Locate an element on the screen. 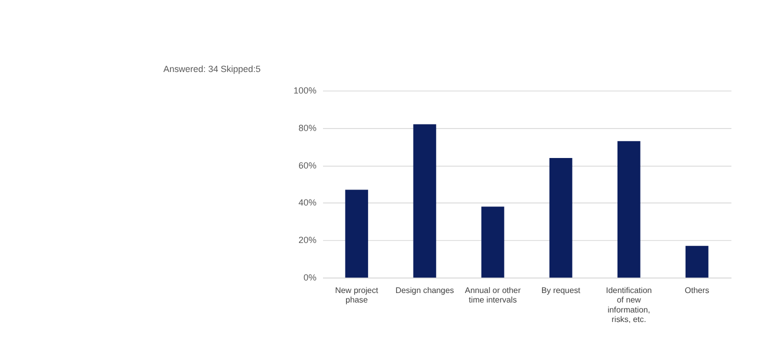 The height and width of the screenshot is (343, 780). y-tick-label: 100% is located at coordinates (305, 90).